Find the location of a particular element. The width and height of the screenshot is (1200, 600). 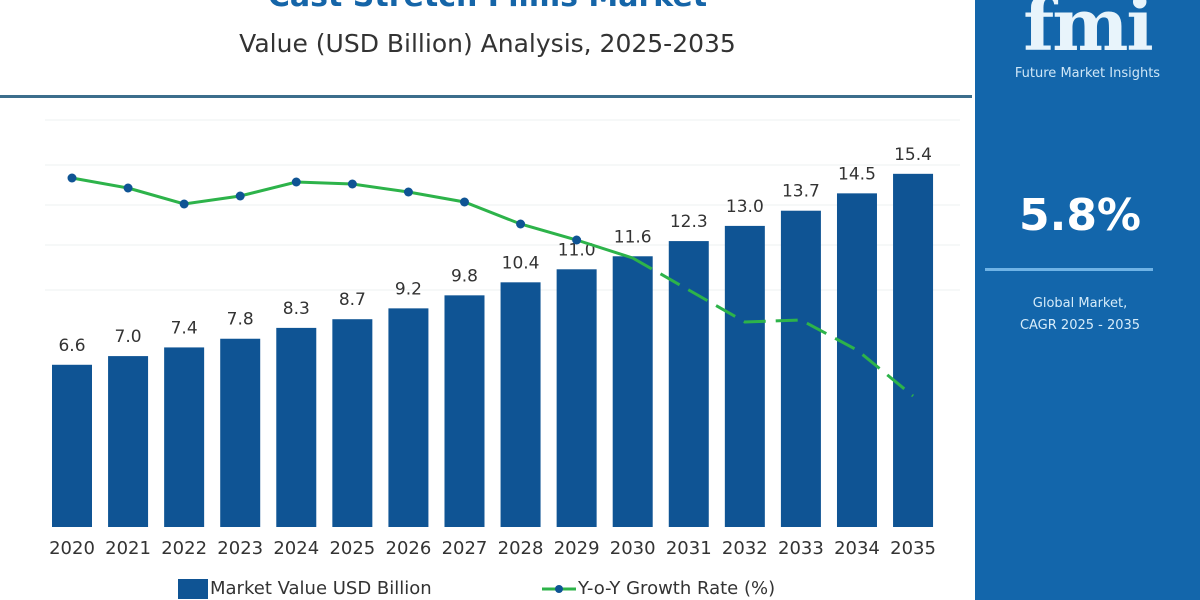

data-label-2034: 14.5 is located at coordinates (857, 174).